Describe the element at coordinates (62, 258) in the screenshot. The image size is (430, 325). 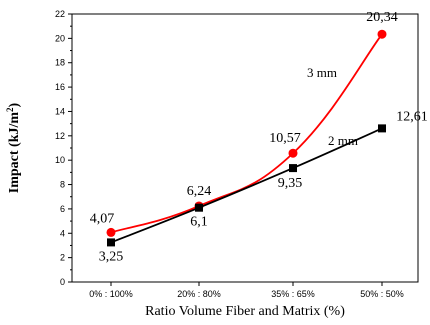
I see `y-tick-label: 2` at that location.